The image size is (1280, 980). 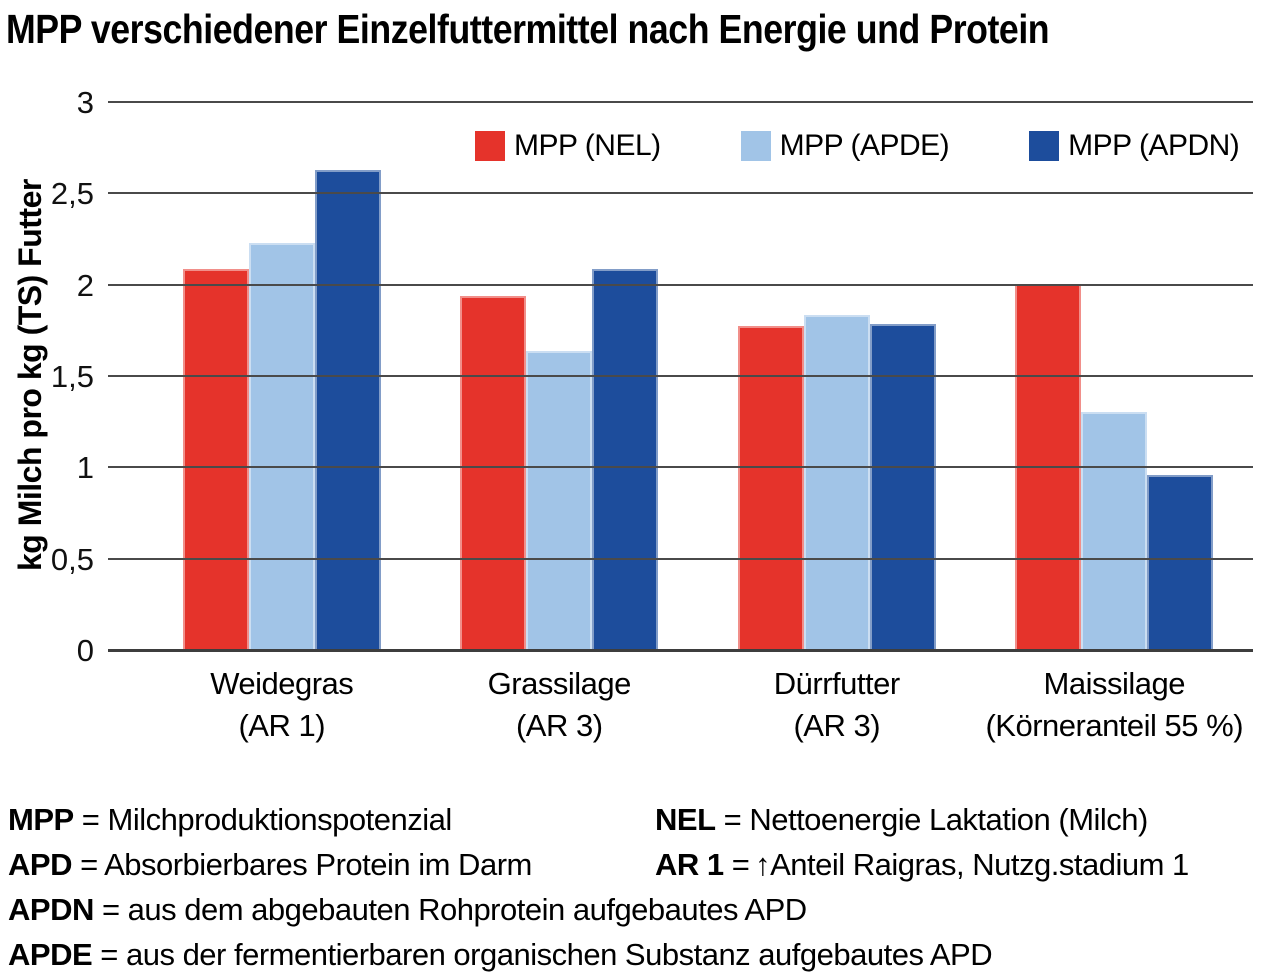 What do you see at coordinates (1154, 145) in the screenshot?
I see `legend-label: MPP (APDN)` at bounding box center [1154, 145].